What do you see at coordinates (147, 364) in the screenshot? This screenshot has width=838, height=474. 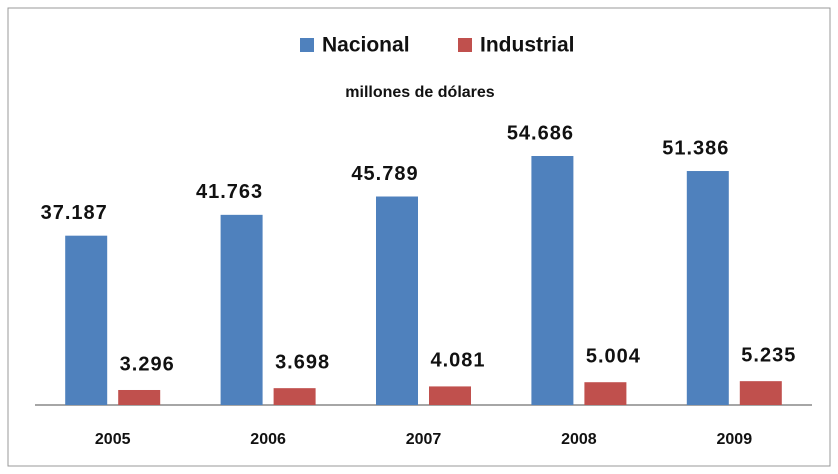 I see `data-label: 3.296` at bounding box center [147, 364].